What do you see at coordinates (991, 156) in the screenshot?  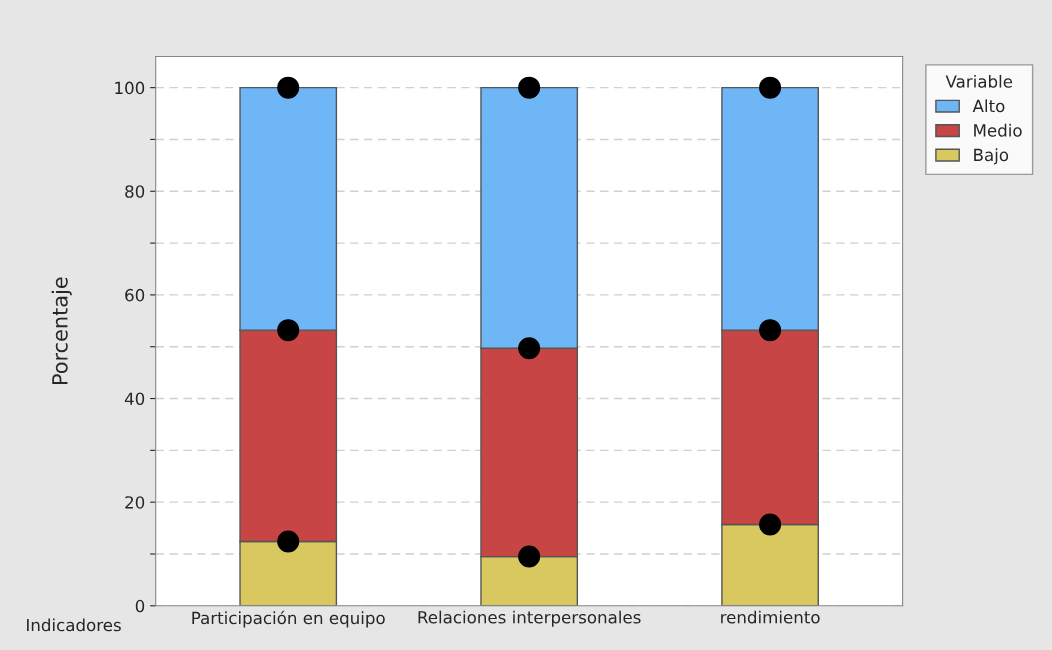 I see `legend-label: Bajo` at bounding box center [991, 156].